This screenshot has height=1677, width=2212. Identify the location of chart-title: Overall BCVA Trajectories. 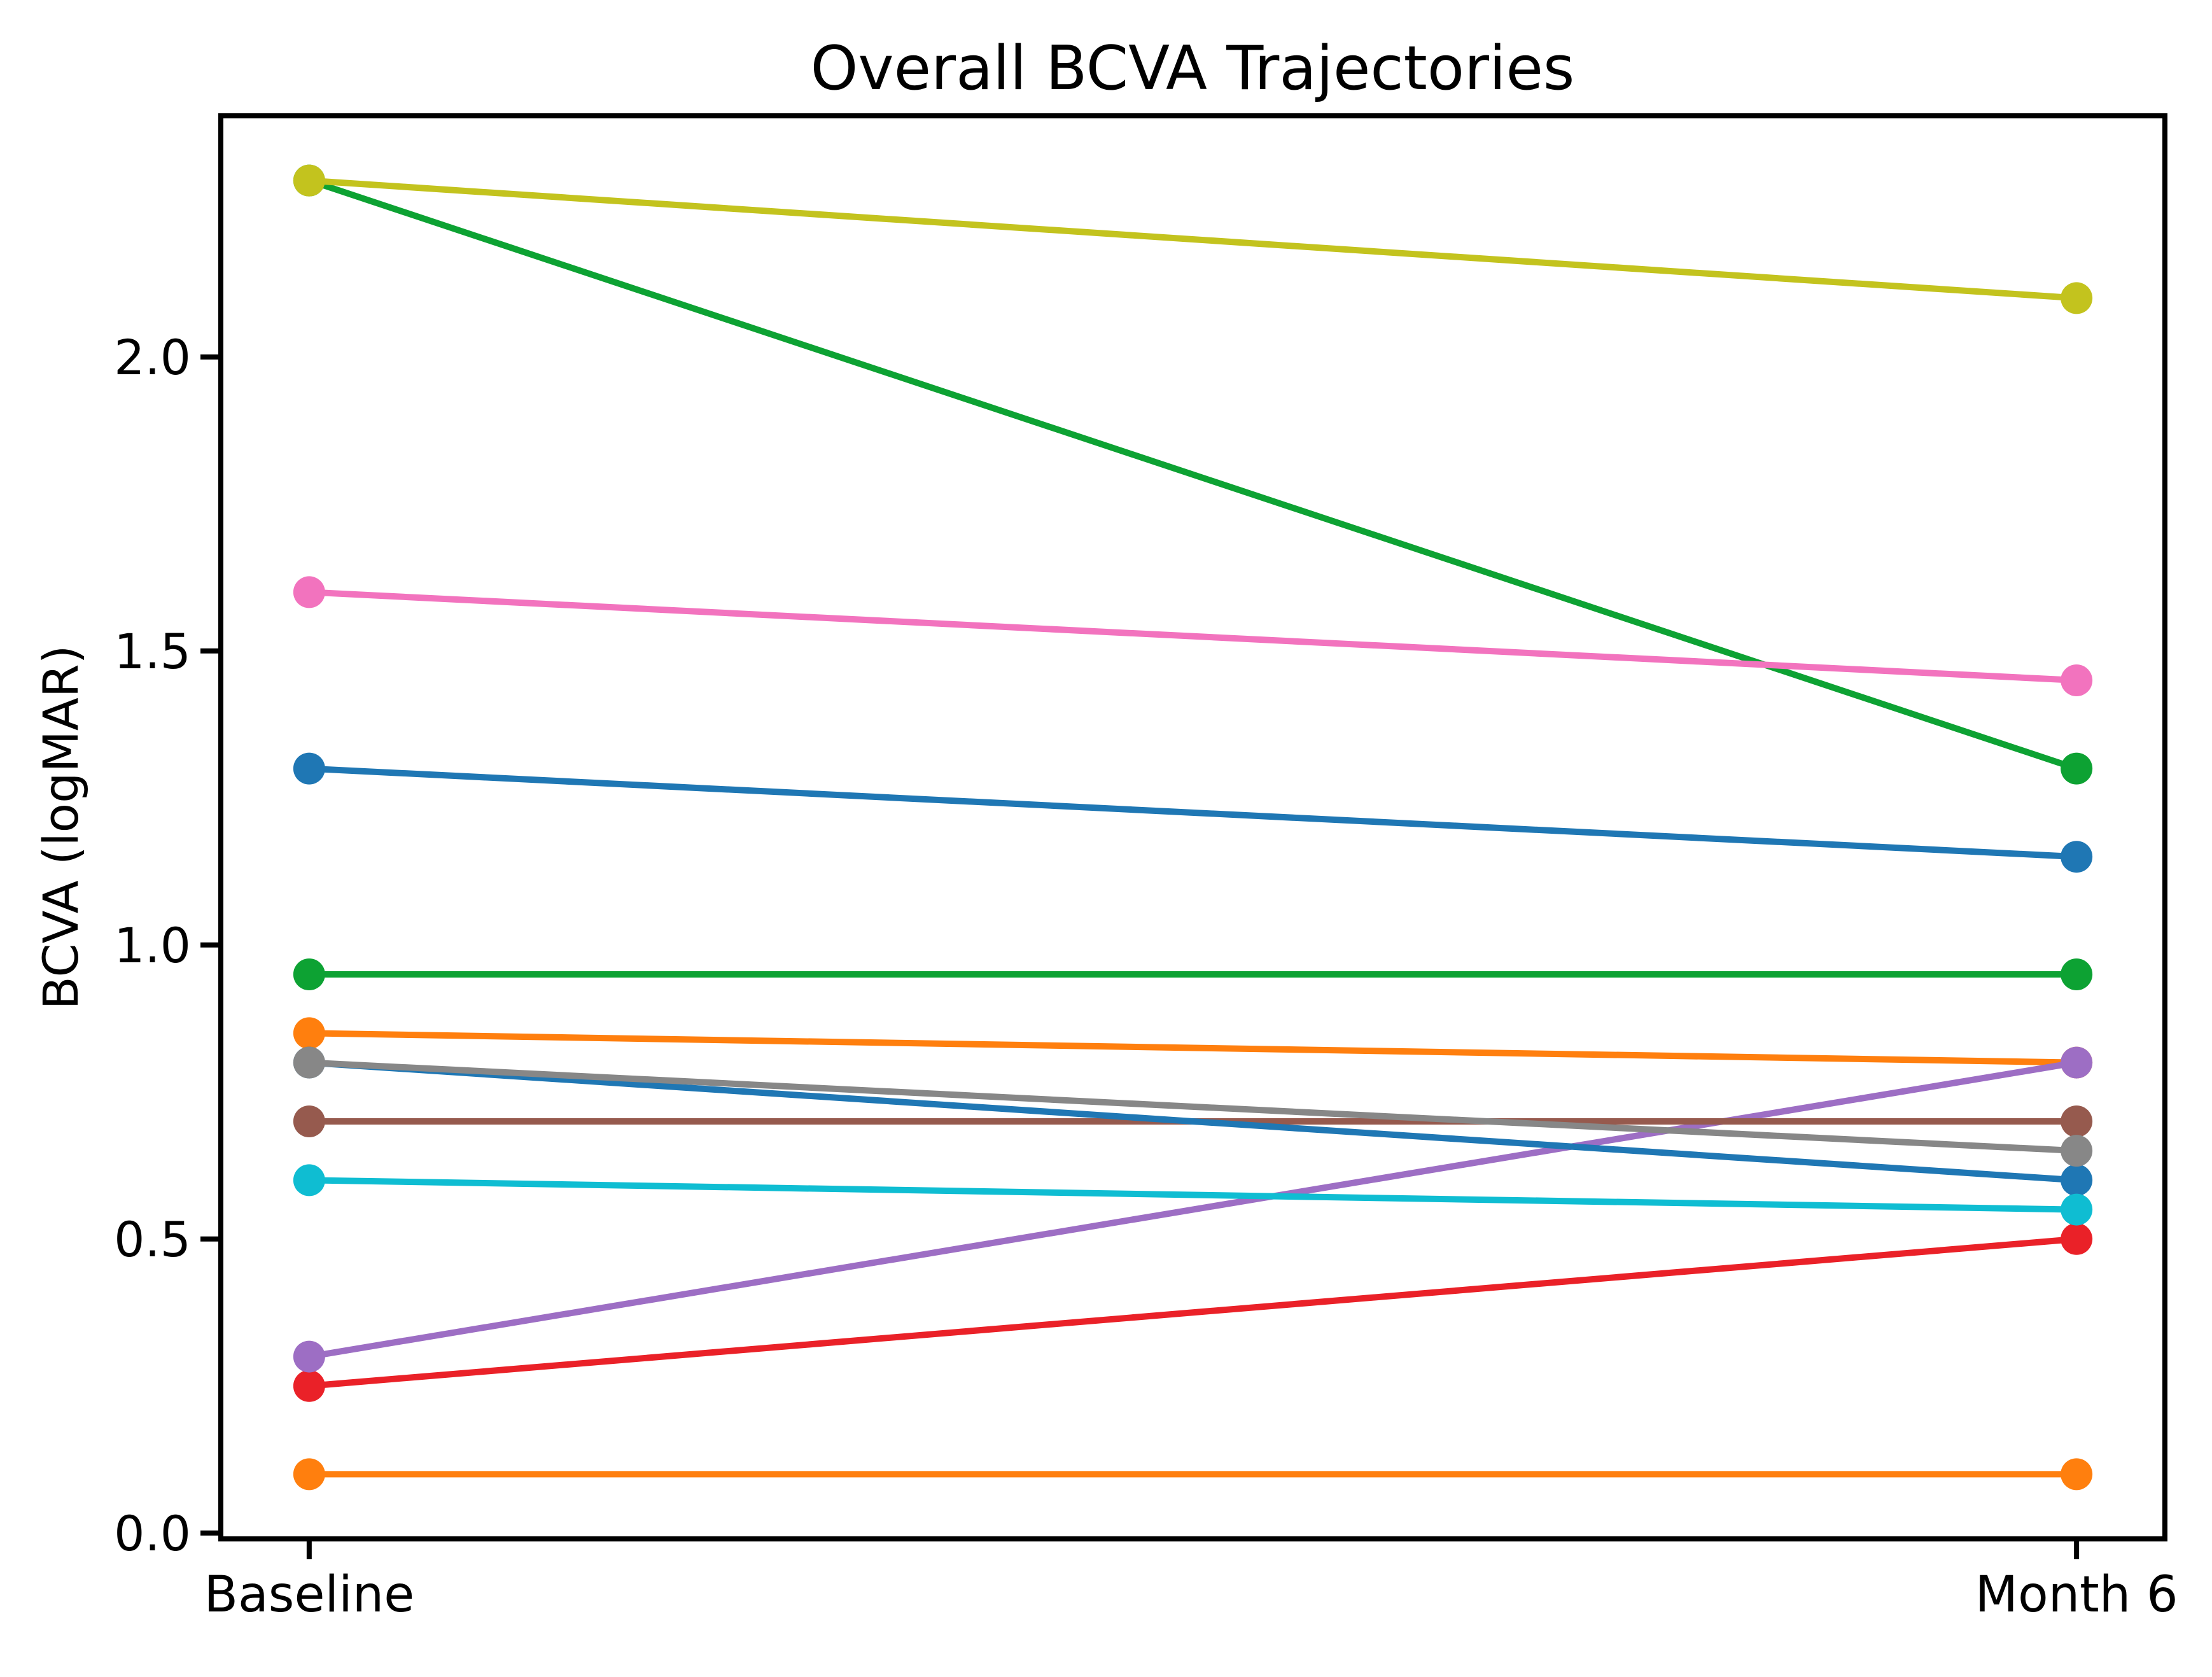
(1193, 69).